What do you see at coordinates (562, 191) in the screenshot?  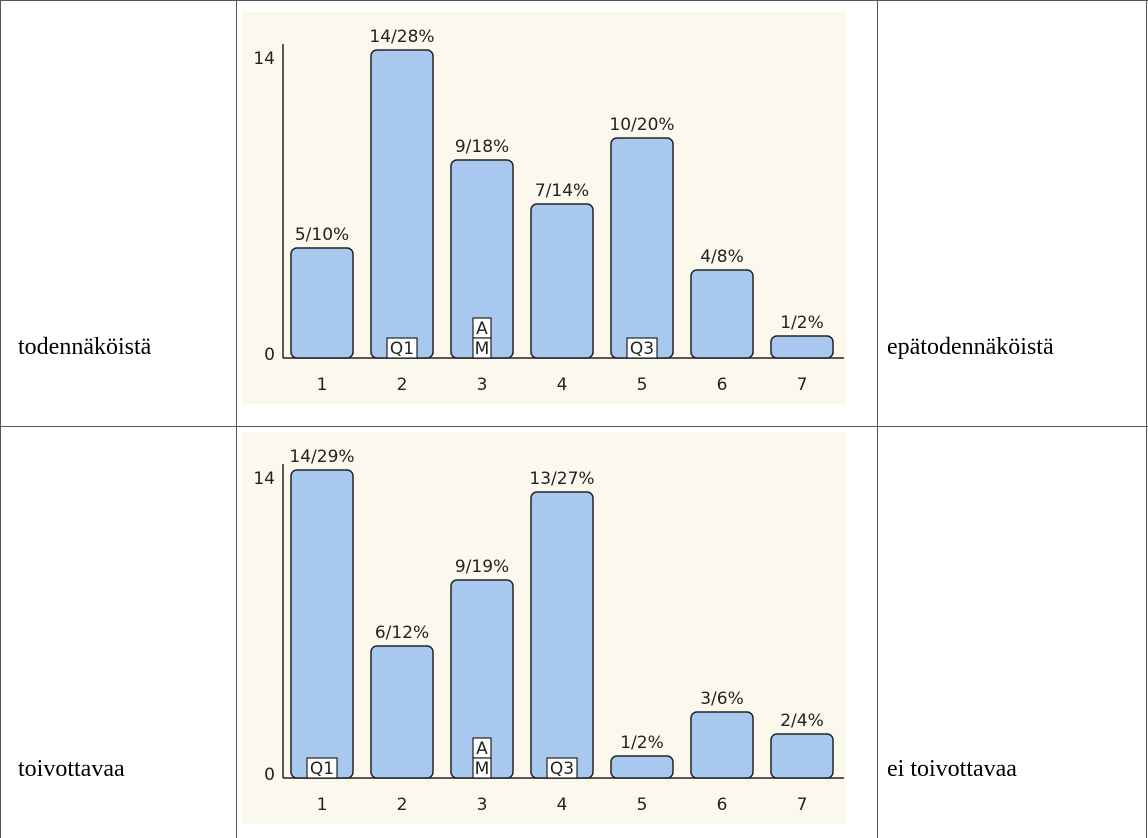 I see `data-label: 7/14%` at bounding box center [562, 191].